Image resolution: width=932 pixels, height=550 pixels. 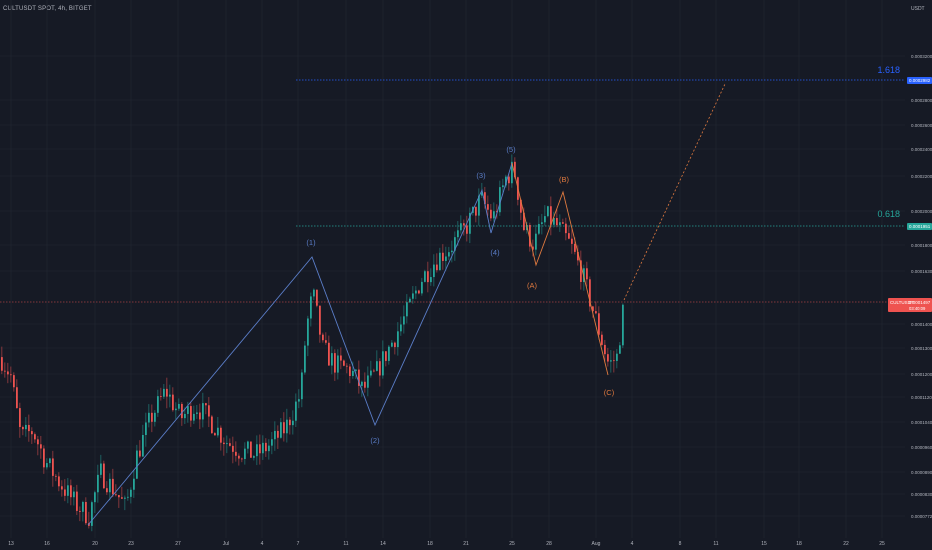 What do you see at coordinates (921, 176) in the screenshot?
I see `y-tick-label: 0.0002200` at bounding box center [921, 176].